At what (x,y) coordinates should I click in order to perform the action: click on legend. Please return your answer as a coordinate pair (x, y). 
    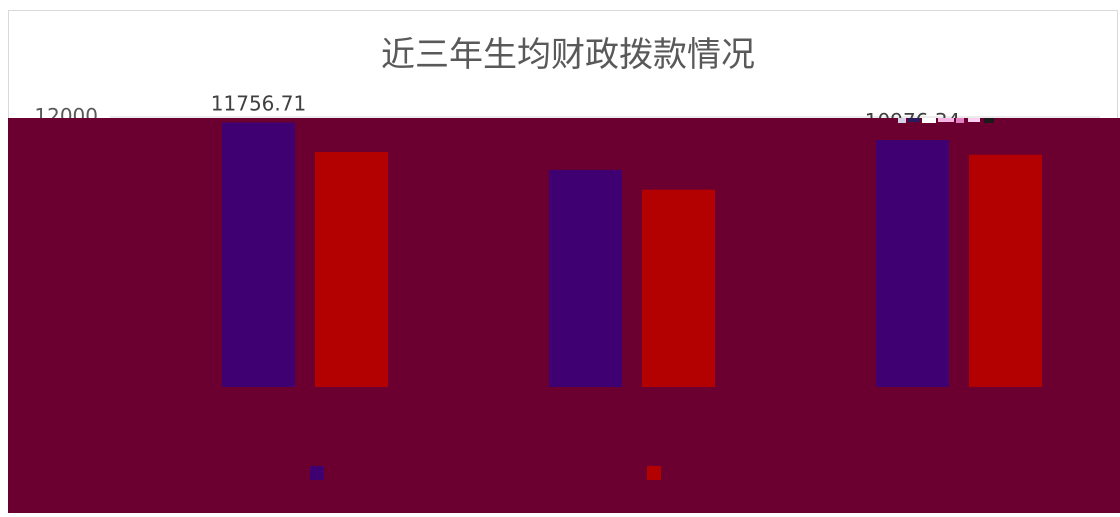
    Looking at the image, I should click on (485, 473).